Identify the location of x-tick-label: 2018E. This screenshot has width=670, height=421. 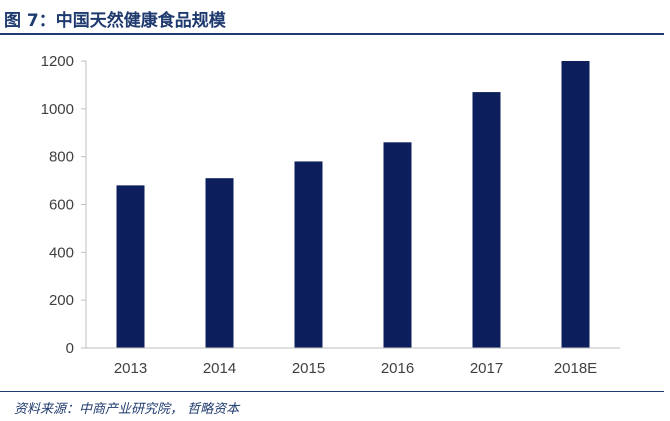
(575, 368).